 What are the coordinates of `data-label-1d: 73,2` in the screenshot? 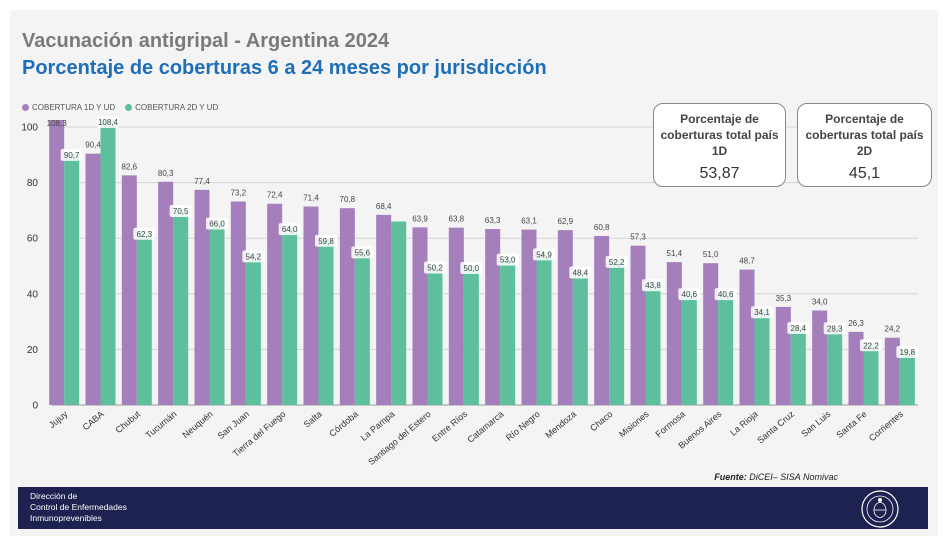 It's located at (239, 193).